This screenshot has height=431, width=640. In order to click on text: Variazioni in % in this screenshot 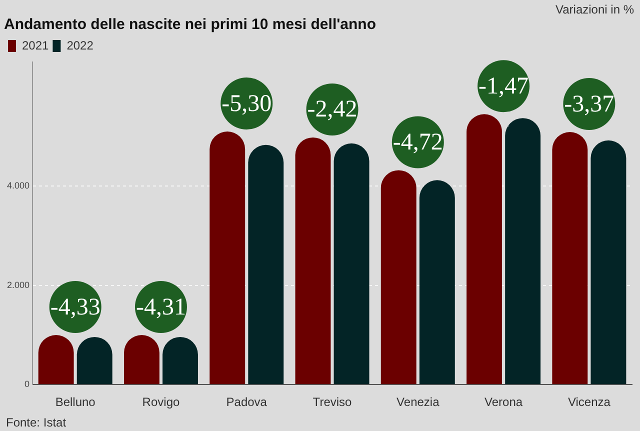, I will do `click(595, 9)`.